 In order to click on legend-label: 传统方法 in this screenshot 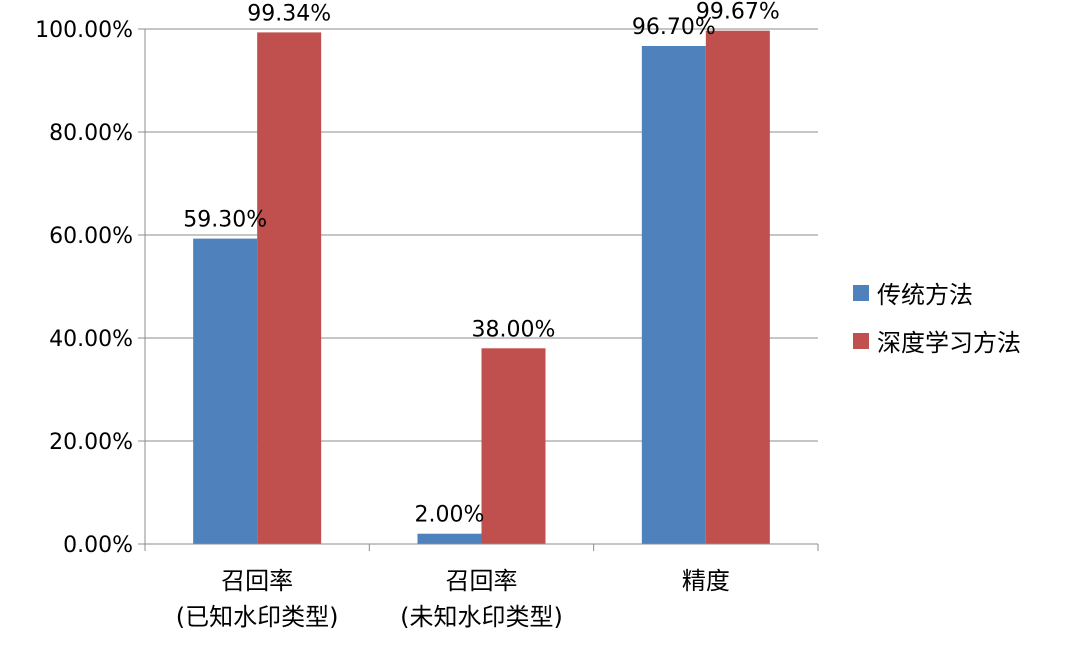, I will do `click(925, 295)`.